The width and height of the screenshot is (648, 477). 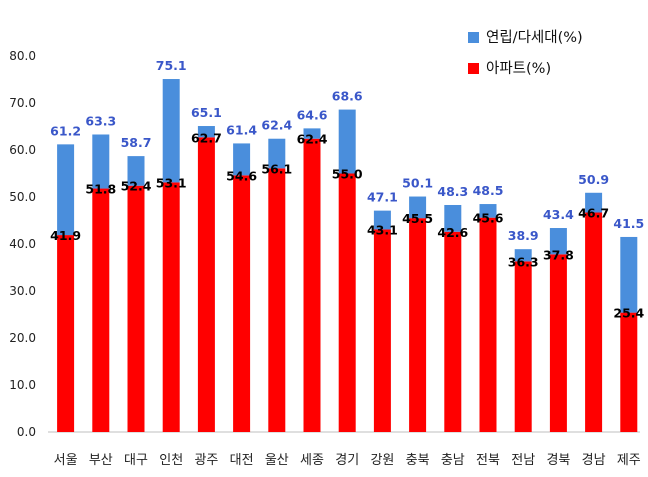 I want to click on apartment-data-label: 62.4, so click(x=312, y=139).